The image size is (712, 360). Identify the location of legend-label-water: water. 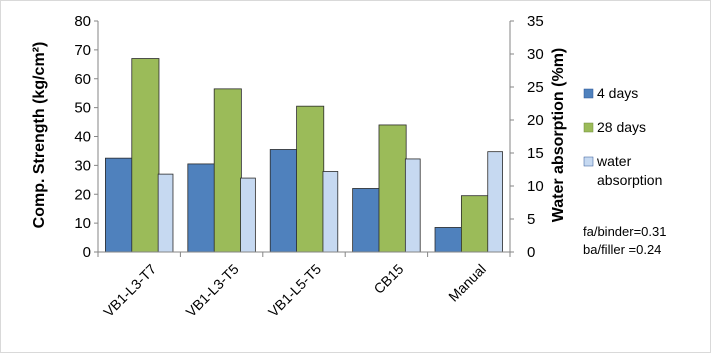
(614, 161).